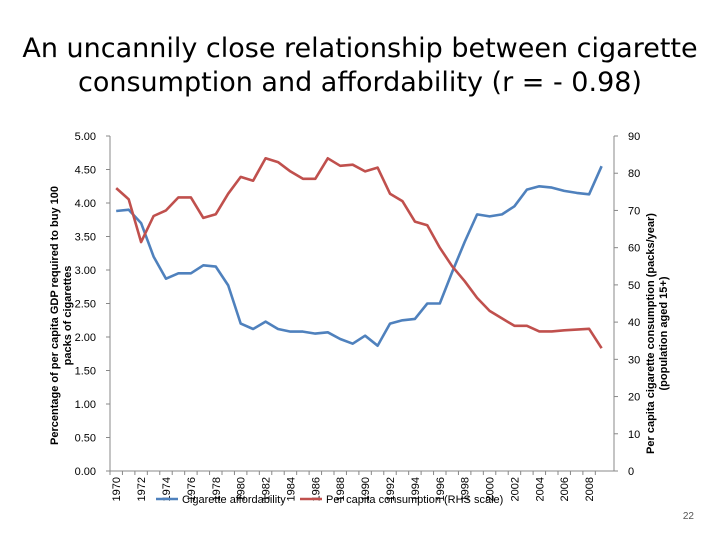  What do you see at coordinates (634, 360) in the screenshot?
I see `right-tick-label: 30` at bounding box center [634, 360].